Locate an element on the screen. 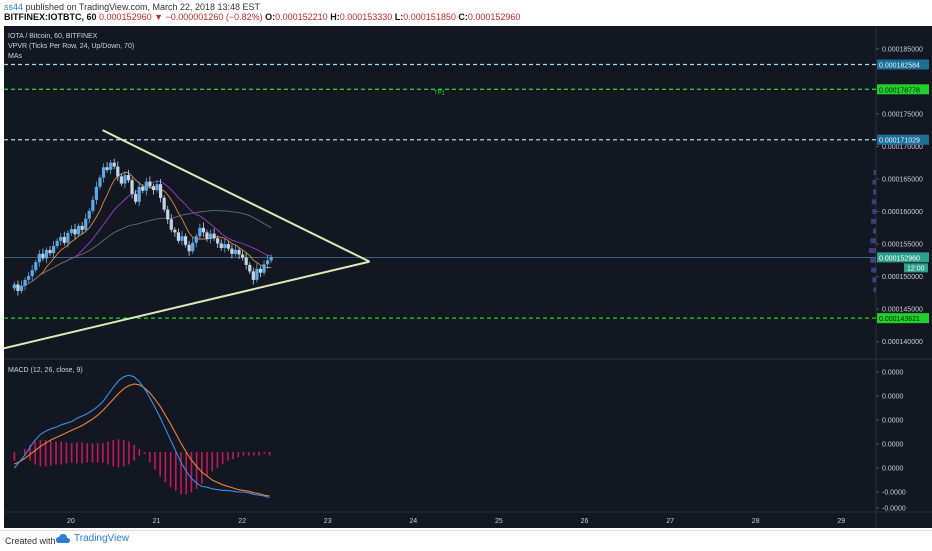 The image size is (932, 551). price-tick-label: 0.000165000 is located at coordinates (902, 179).